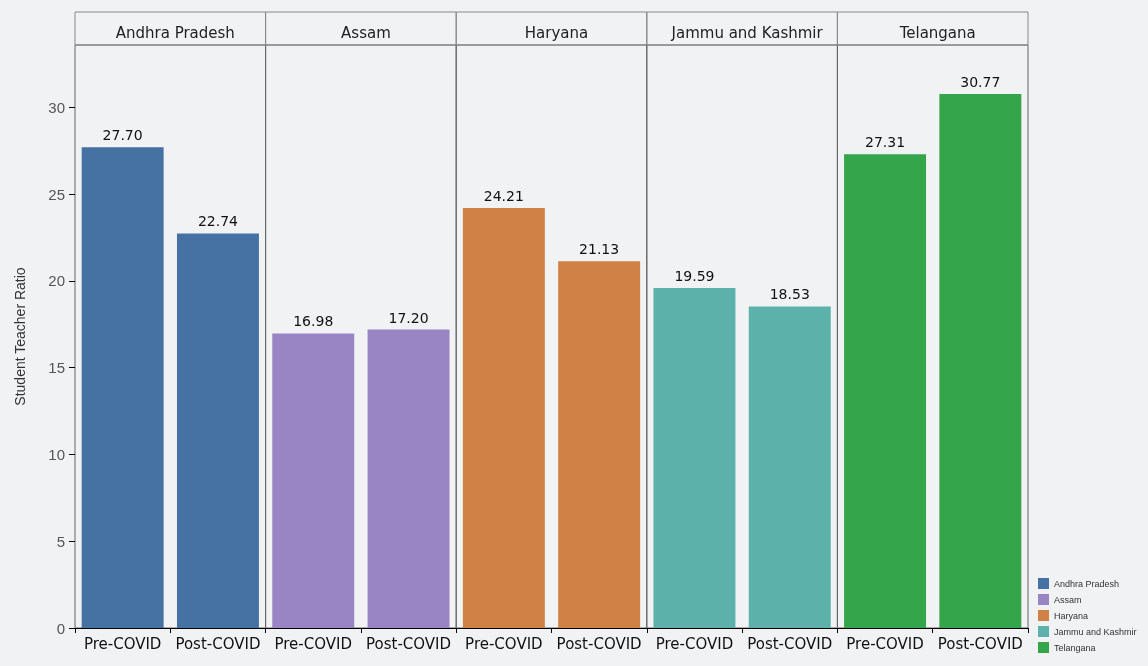 Image resolution: width=1148 pixels, height=666 pixels. I want to click on data-label: 17.20, so click(408, 317).